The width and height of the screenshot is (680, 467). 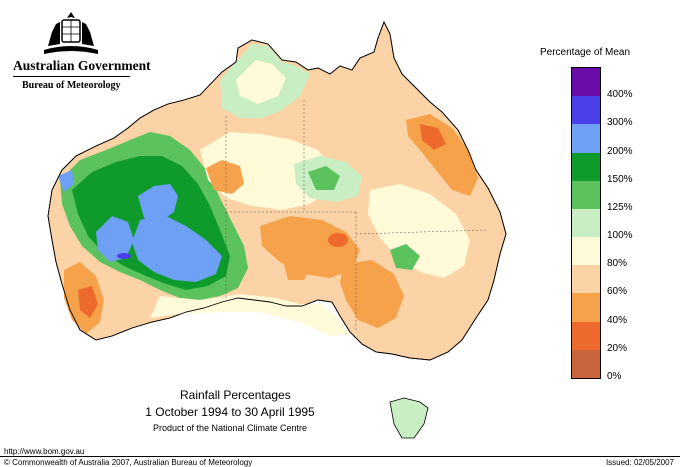 What do you see at coordinates (620, 95) in the screenshot?
I see `legend-tick-label: 400%` at bounding box center [620, 95].